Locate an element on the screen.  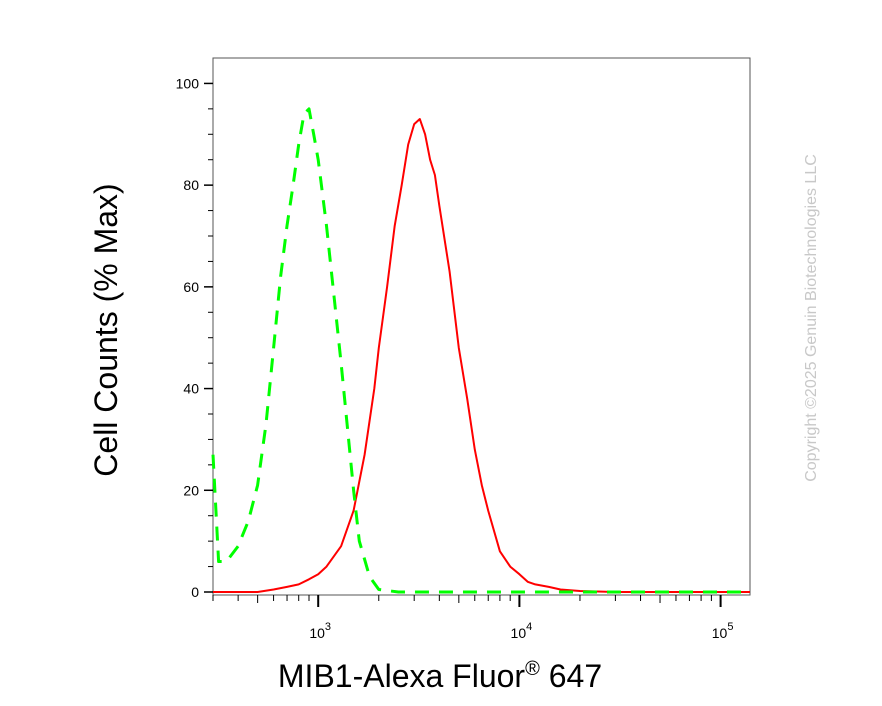
x-tick-label-0: 10³ is located at coordinates (320, 631).